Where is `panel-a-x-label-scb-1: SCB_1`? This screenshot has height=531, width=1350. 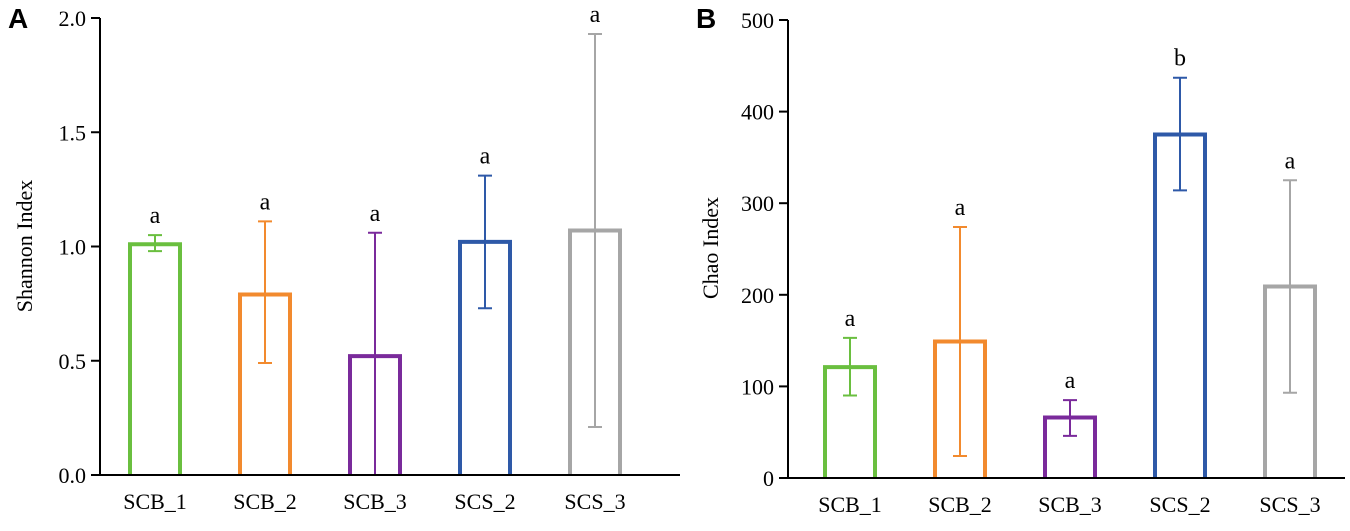 panel-a-x-label-scb-1: SCB_1 is located at coordinates (155, 501).